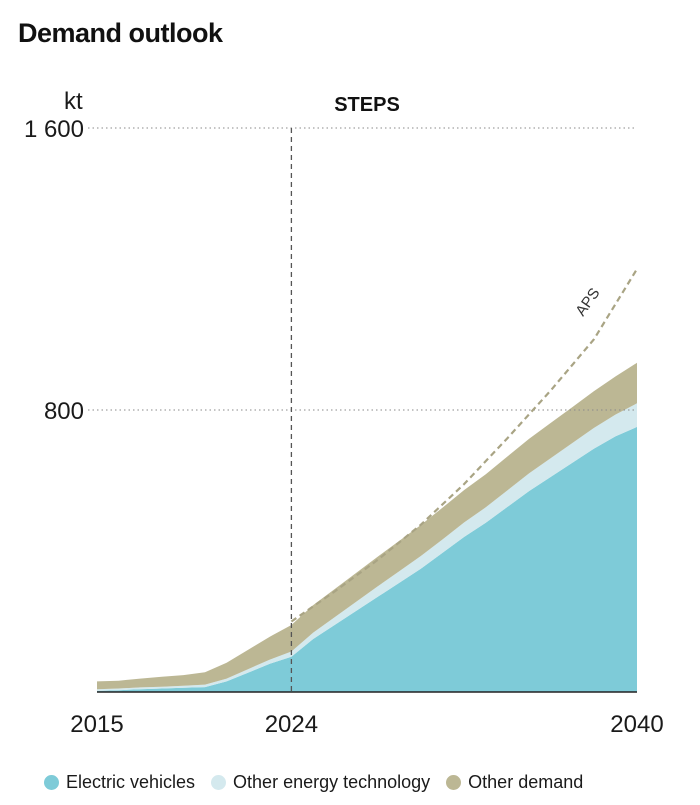 This screenshot has height=805, width=700. I want to click on legend-swatch-other-energy-technology, so click(219, 782).